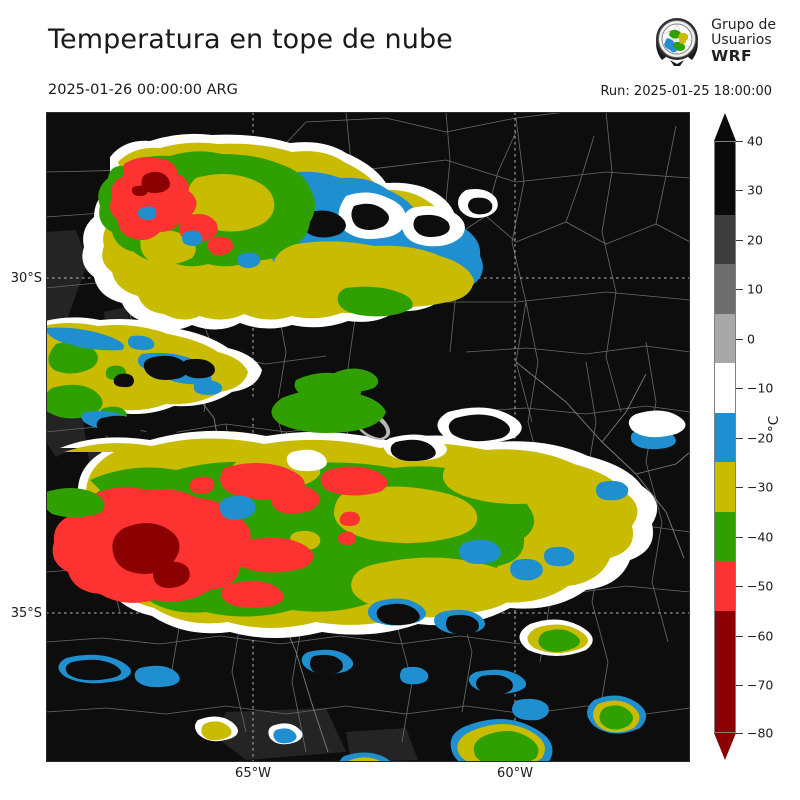  Describe the element at coordinates (751, 339) in the screenshot. I see `colorbar-tick-label: 0` at that location.